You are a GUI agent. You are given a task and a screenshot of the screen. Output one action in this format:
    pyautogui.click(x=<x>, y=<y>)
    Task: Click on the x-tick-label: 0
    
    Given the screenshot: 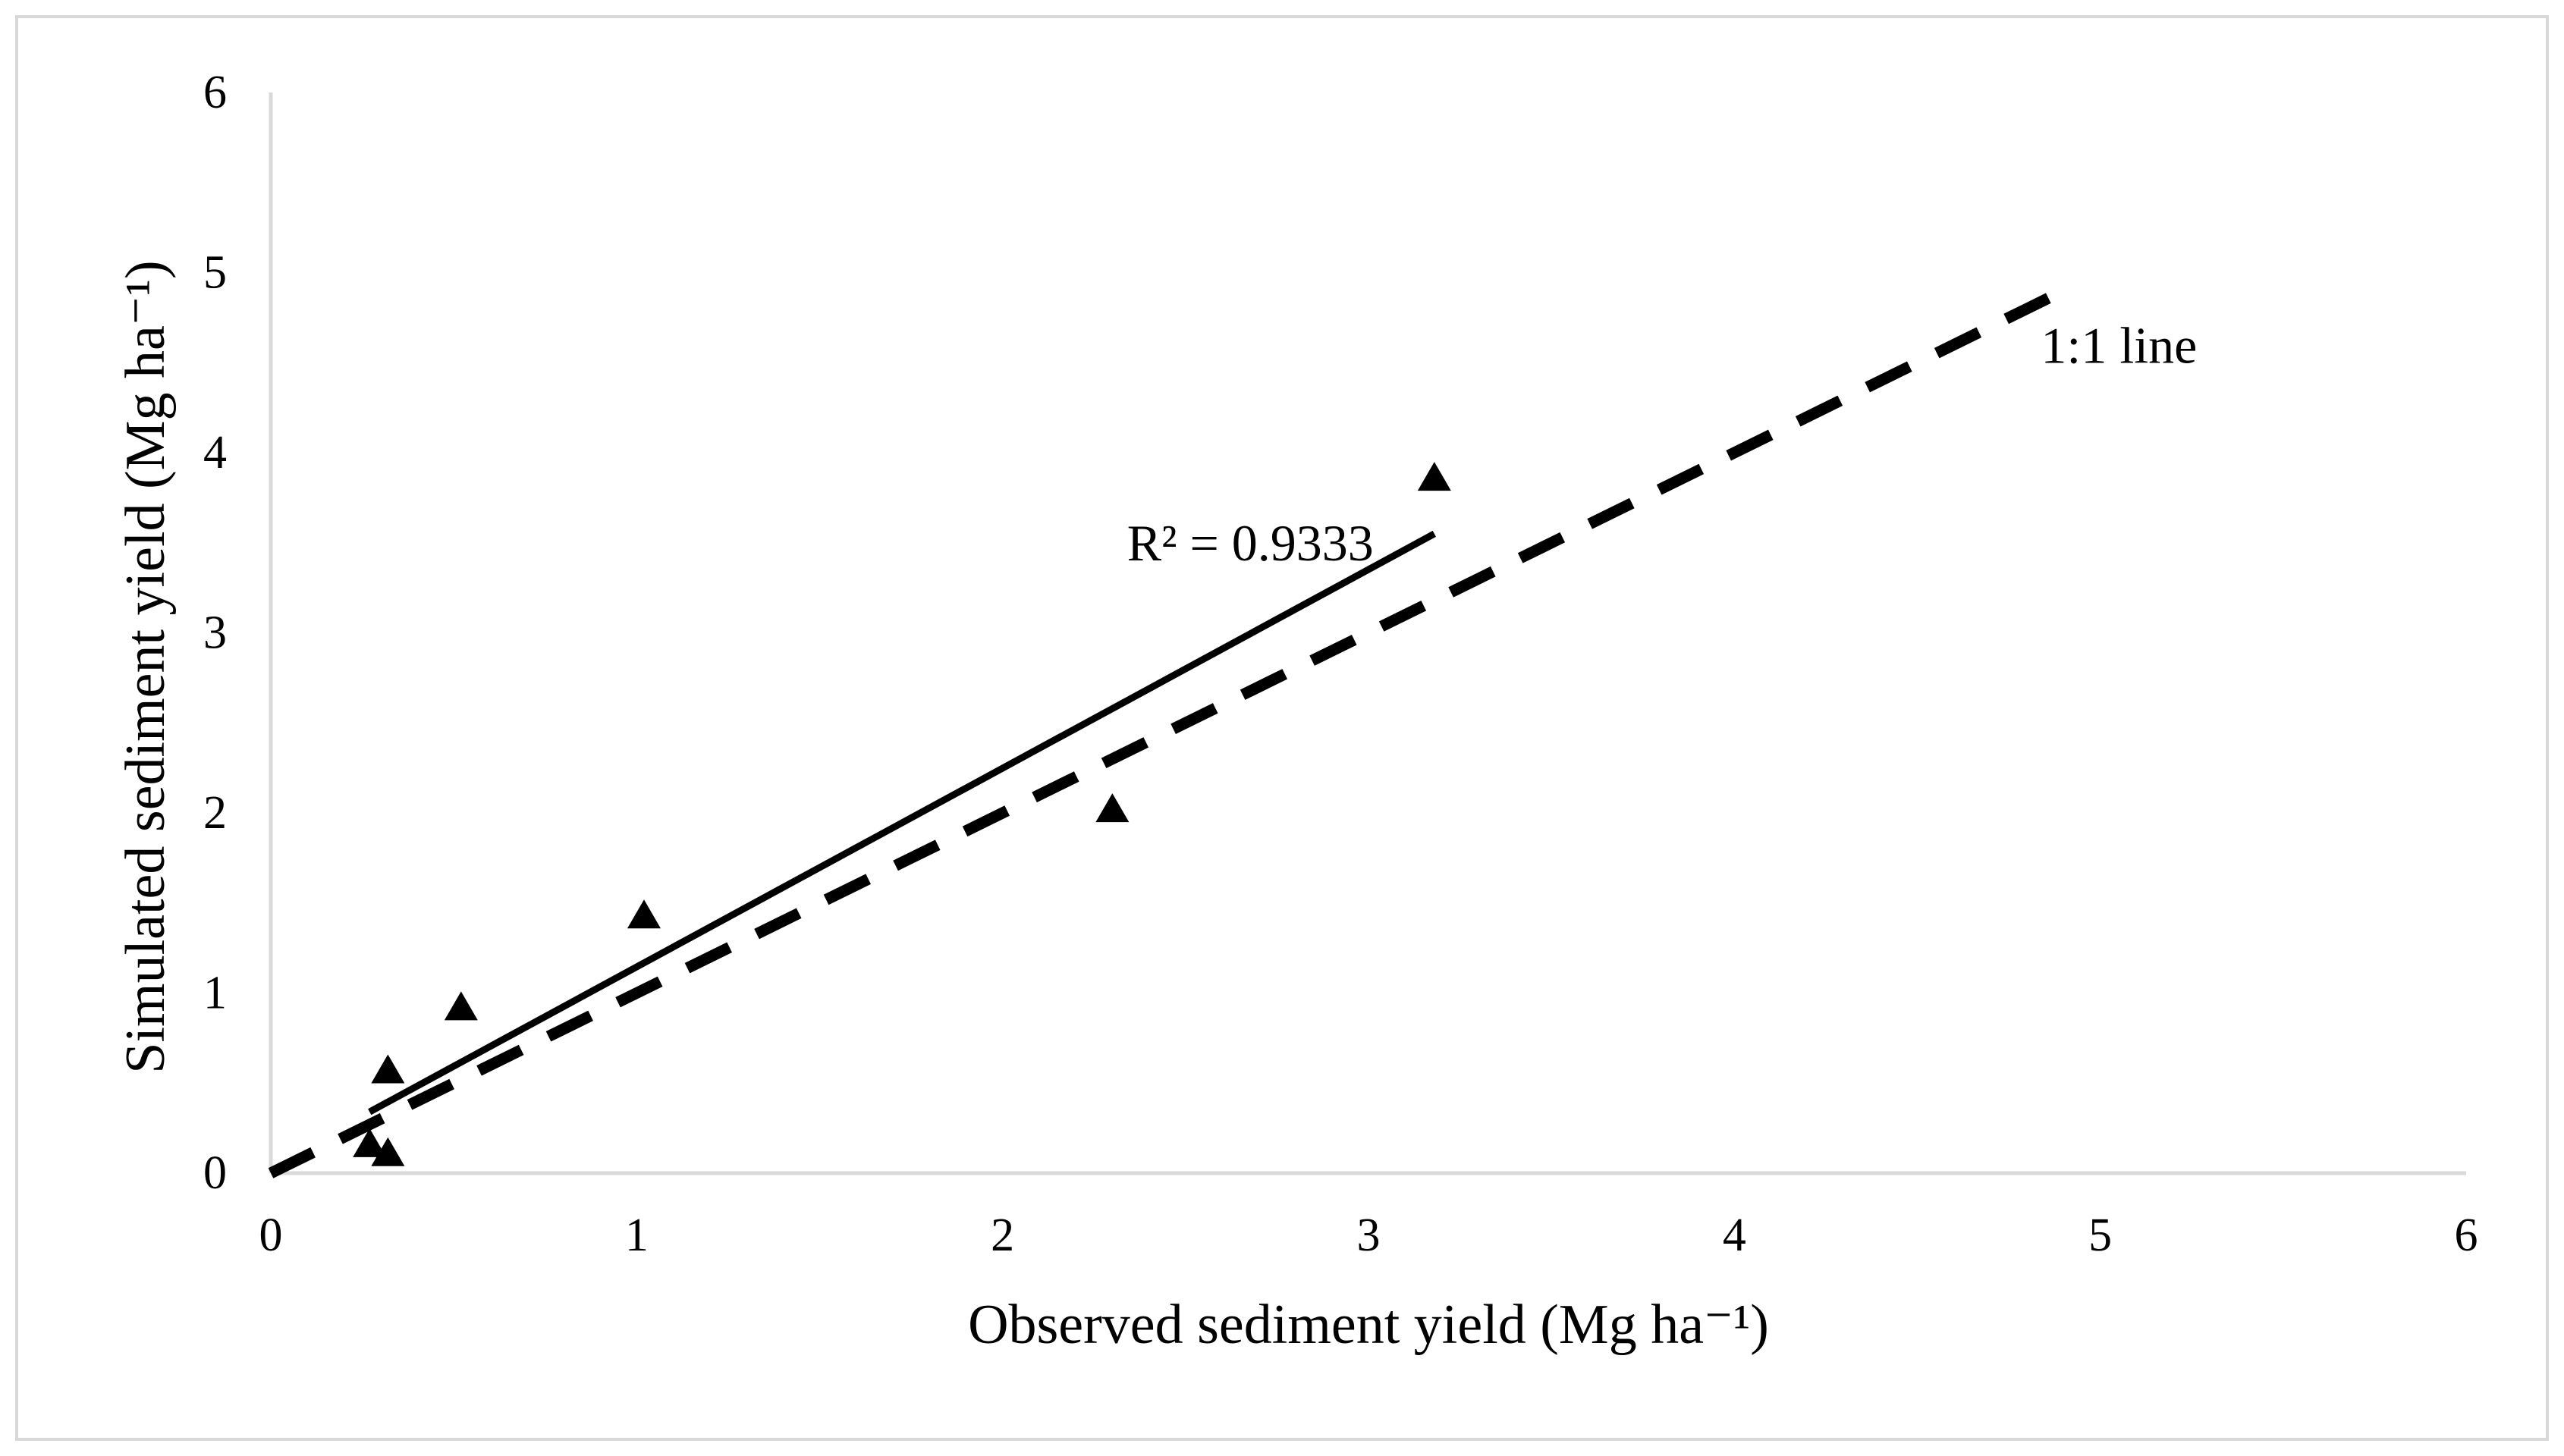 What is the action you would take?
    pyautogui.click(x=271, y=1235)
    